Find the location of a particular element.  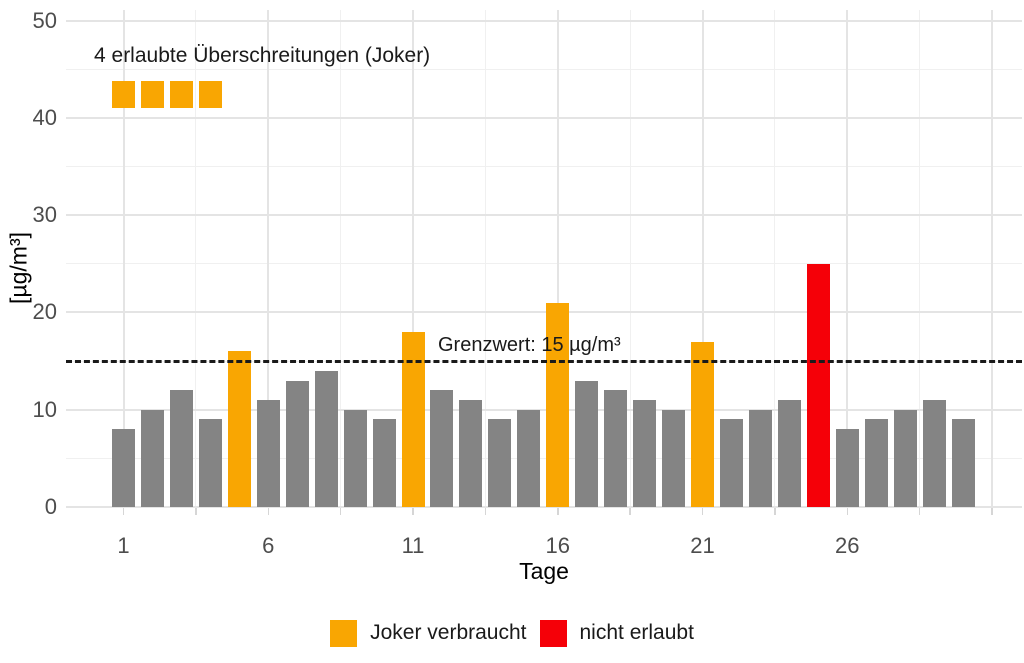

x-axis-title: Tage is located at coordinates (544, 571).